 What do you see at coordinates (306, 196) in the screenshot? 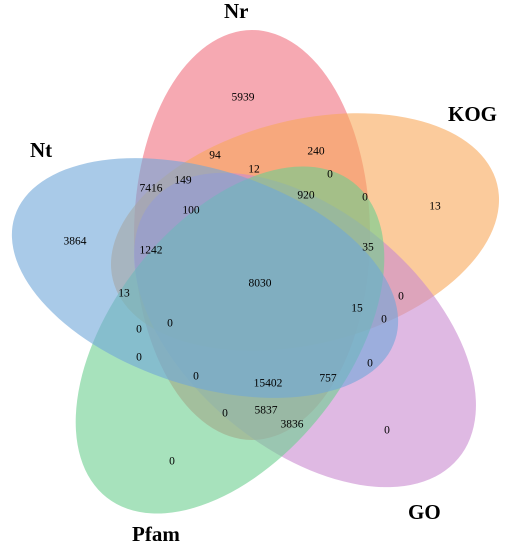
I see `region-count: 920` at bounding box center [306, 196].